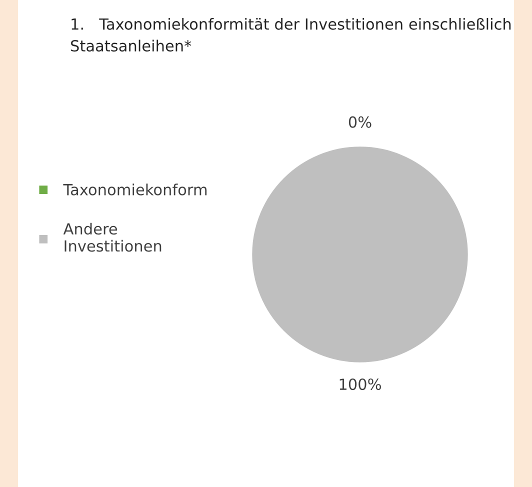 This screenshot has width=532, height=487. I want to click on legend-label: Andere Investitionen, so click(112, 237).